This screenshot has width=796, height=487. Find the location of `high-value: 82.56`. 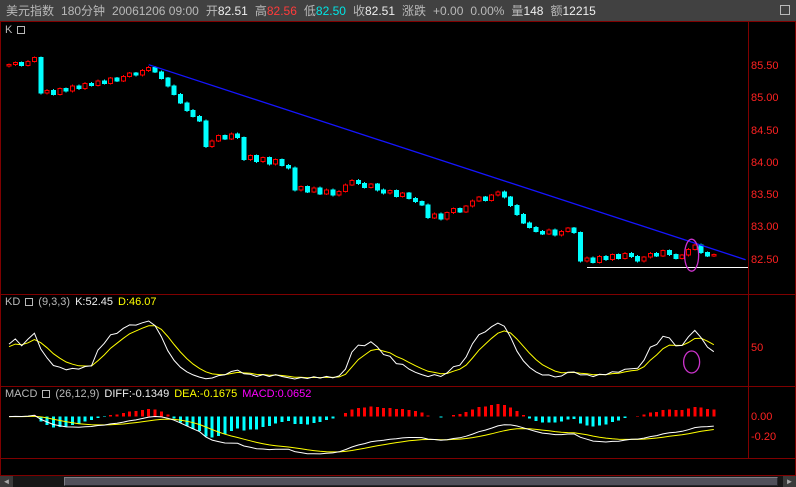

high-value: 82.56 is located at coordinates (281, 11).